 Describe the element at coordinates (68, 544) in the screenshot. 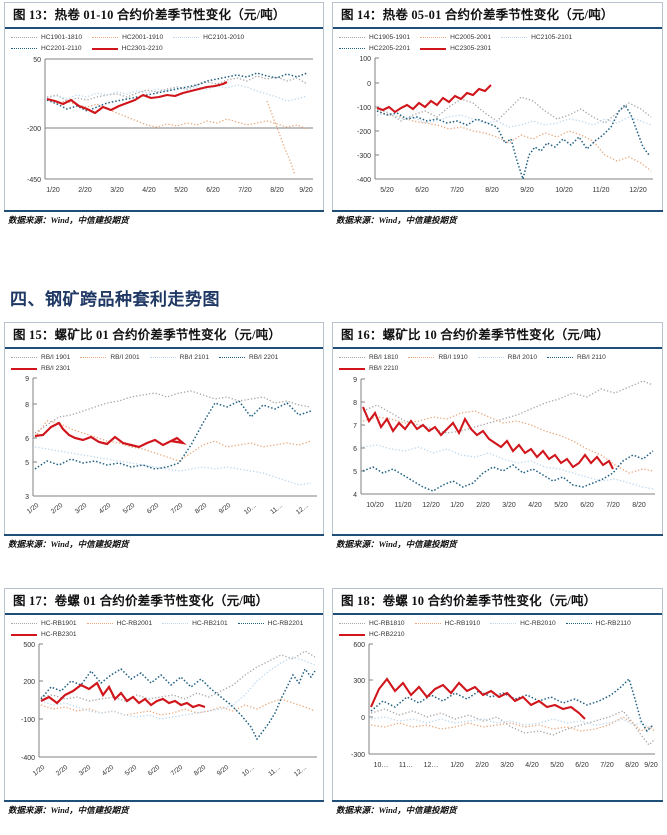

I see `source-note-15: 数据来源：Wind，中信建投期货` at that location.